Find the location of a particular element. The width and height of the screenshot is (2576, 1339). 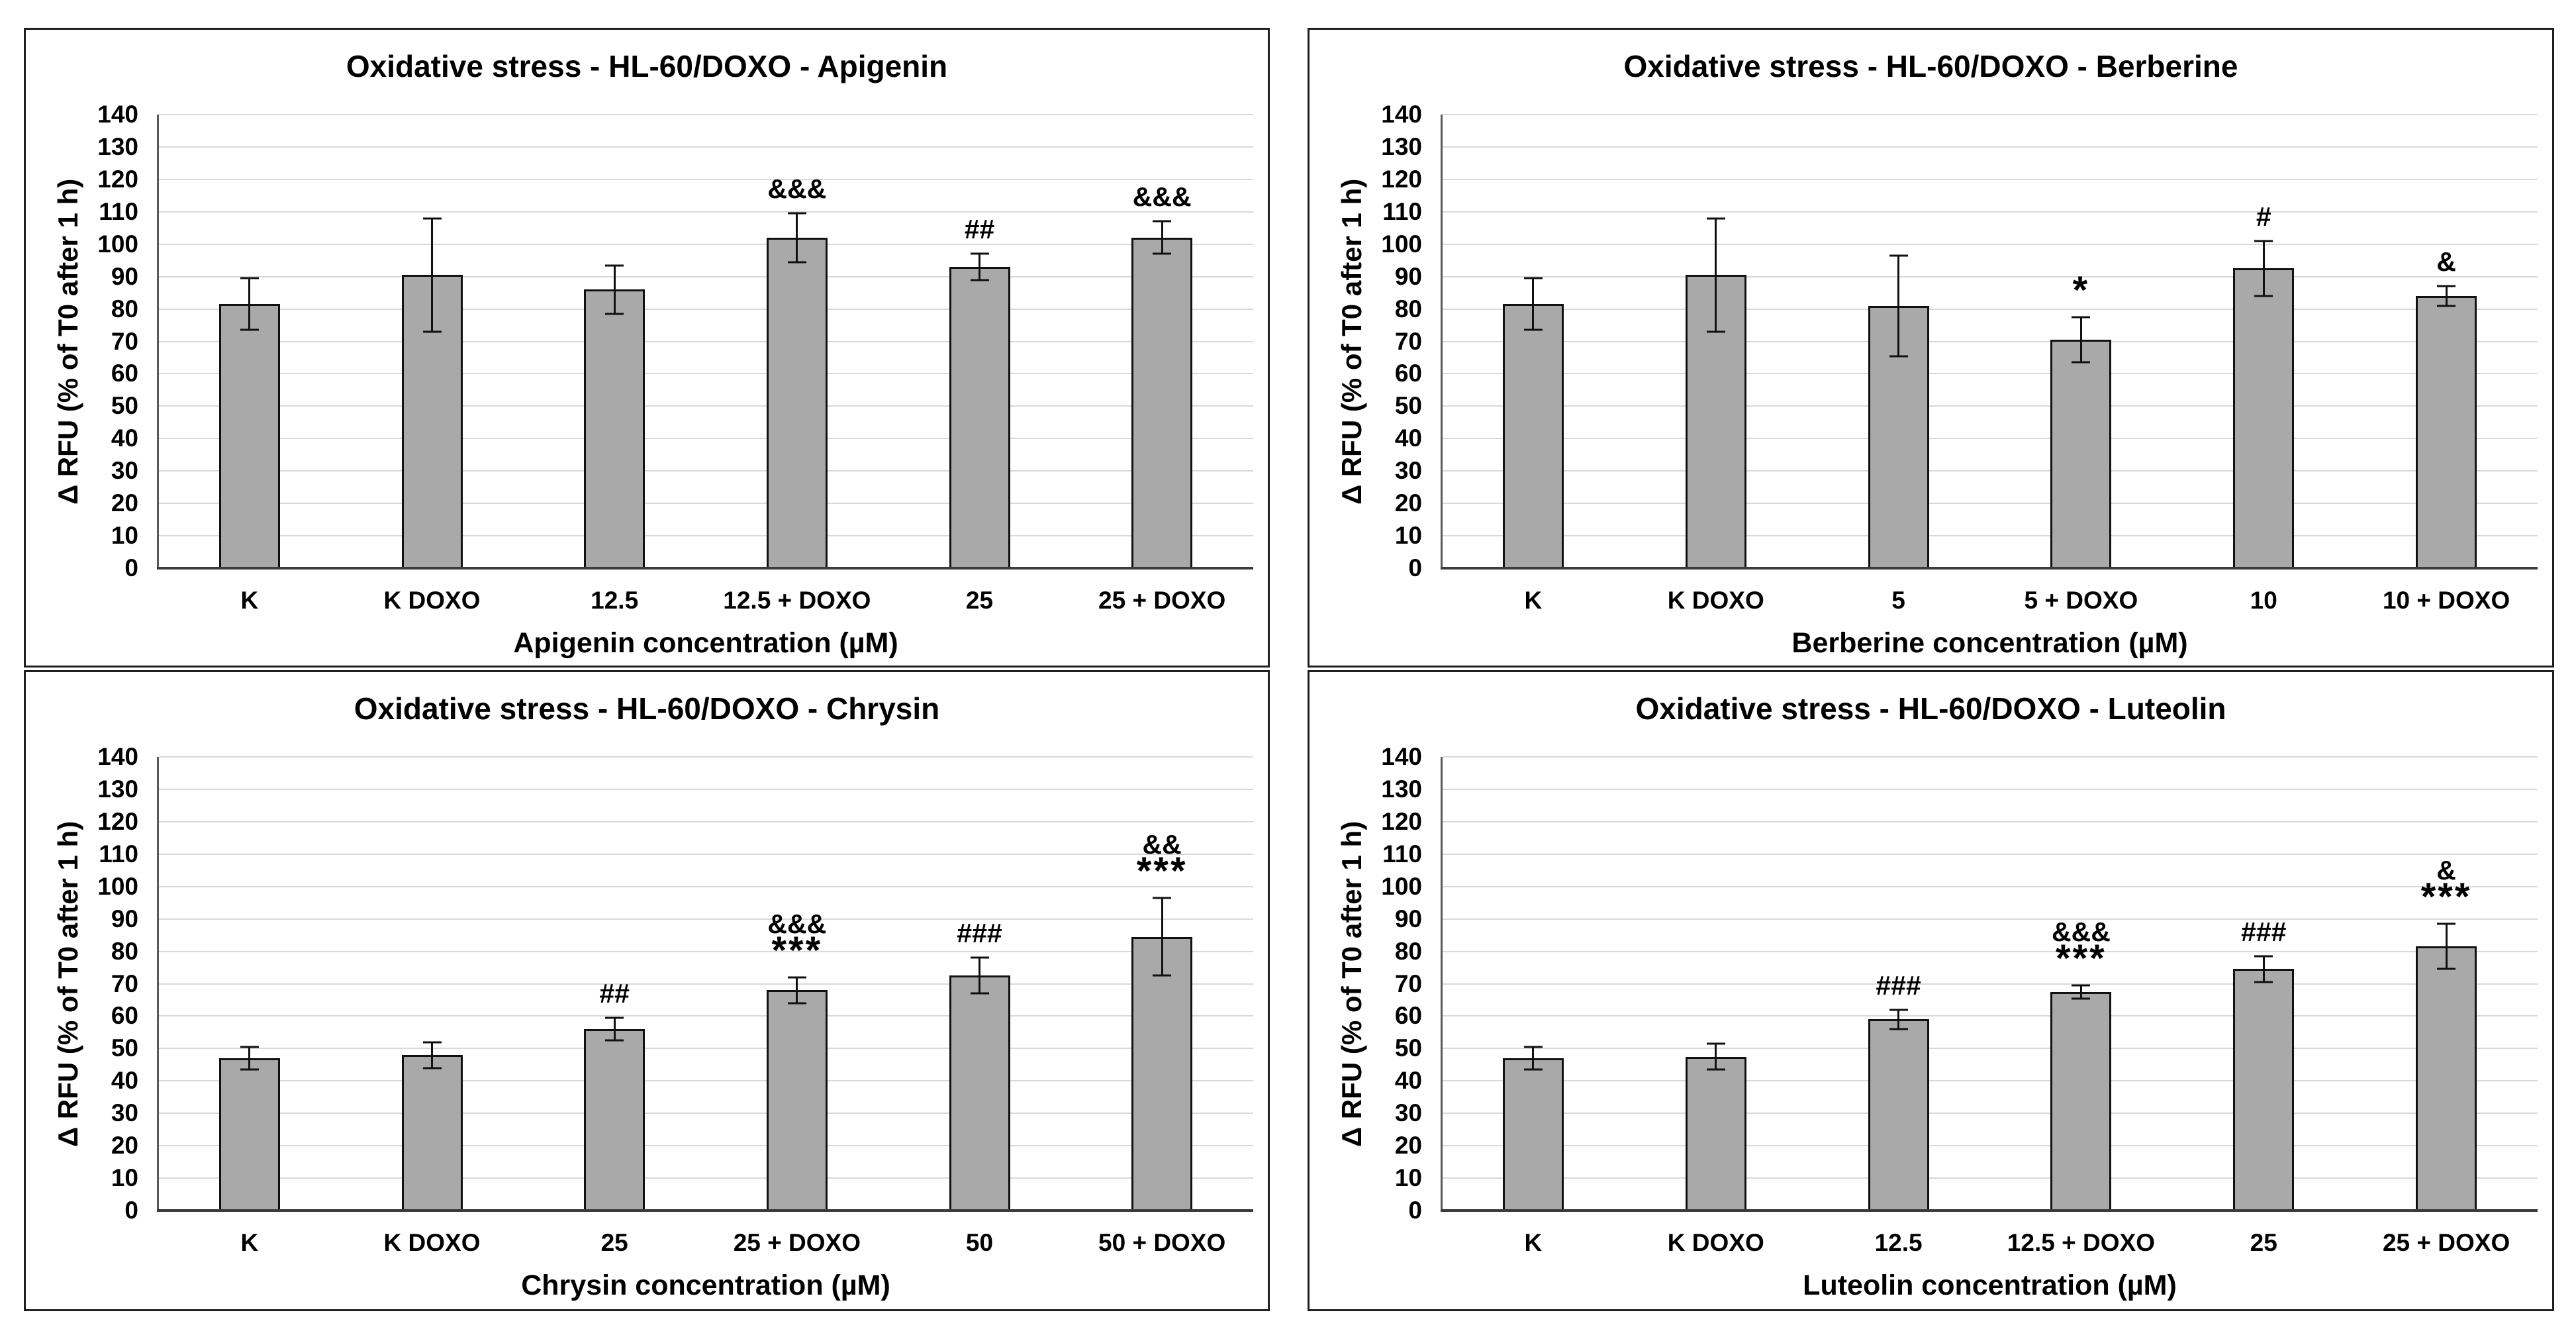

y-tick-label: 20 is located at coordinates (1408, 503).